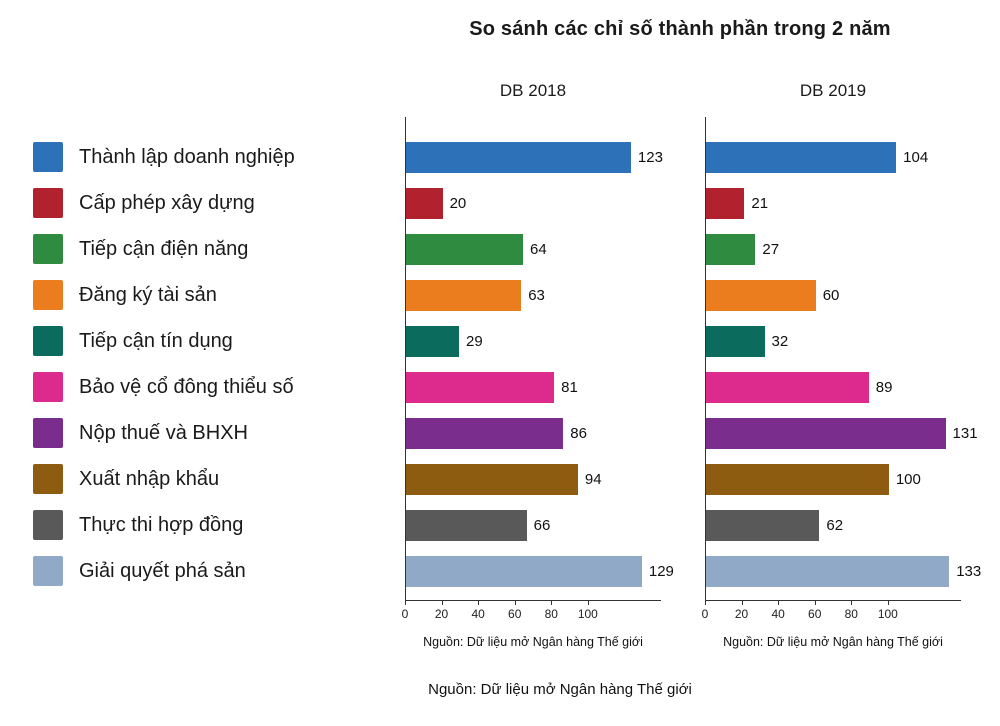  I want to click on bar-value-label: 89, so click(884, 387).